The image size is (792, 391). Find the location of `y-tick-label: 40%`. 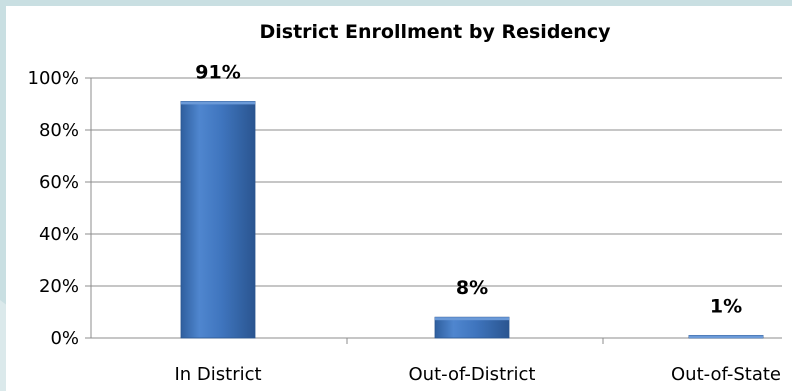

y-tick-label: 40% is located at coordinates (59, 234).